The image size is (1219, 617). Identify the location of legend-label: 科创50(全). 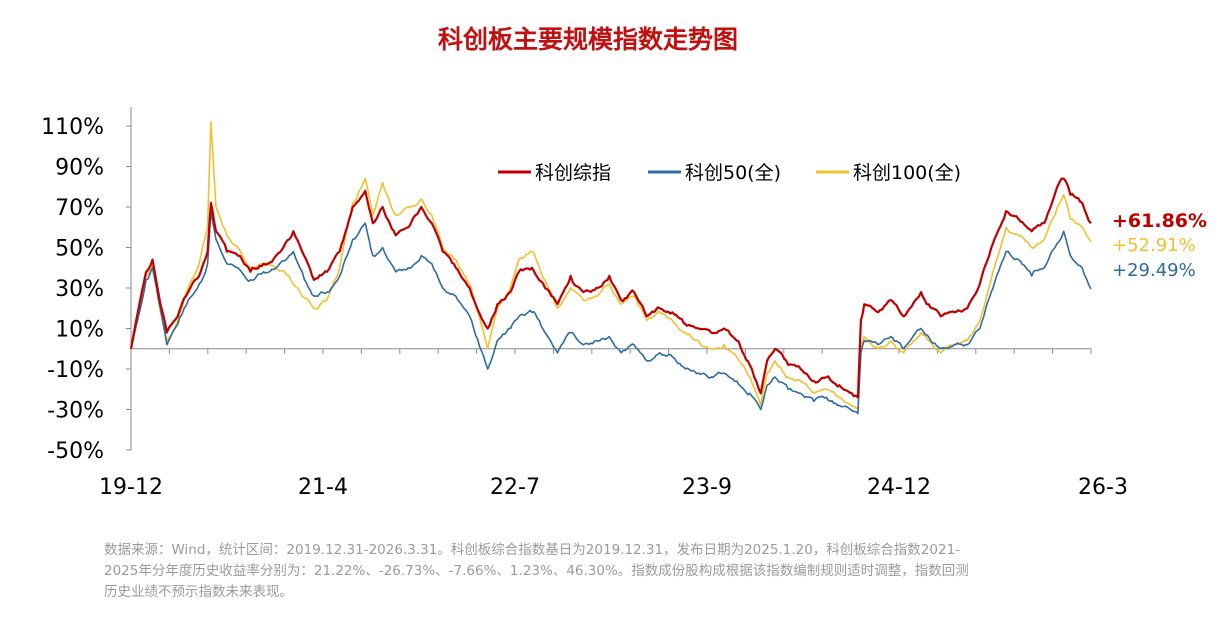
(733, 173).